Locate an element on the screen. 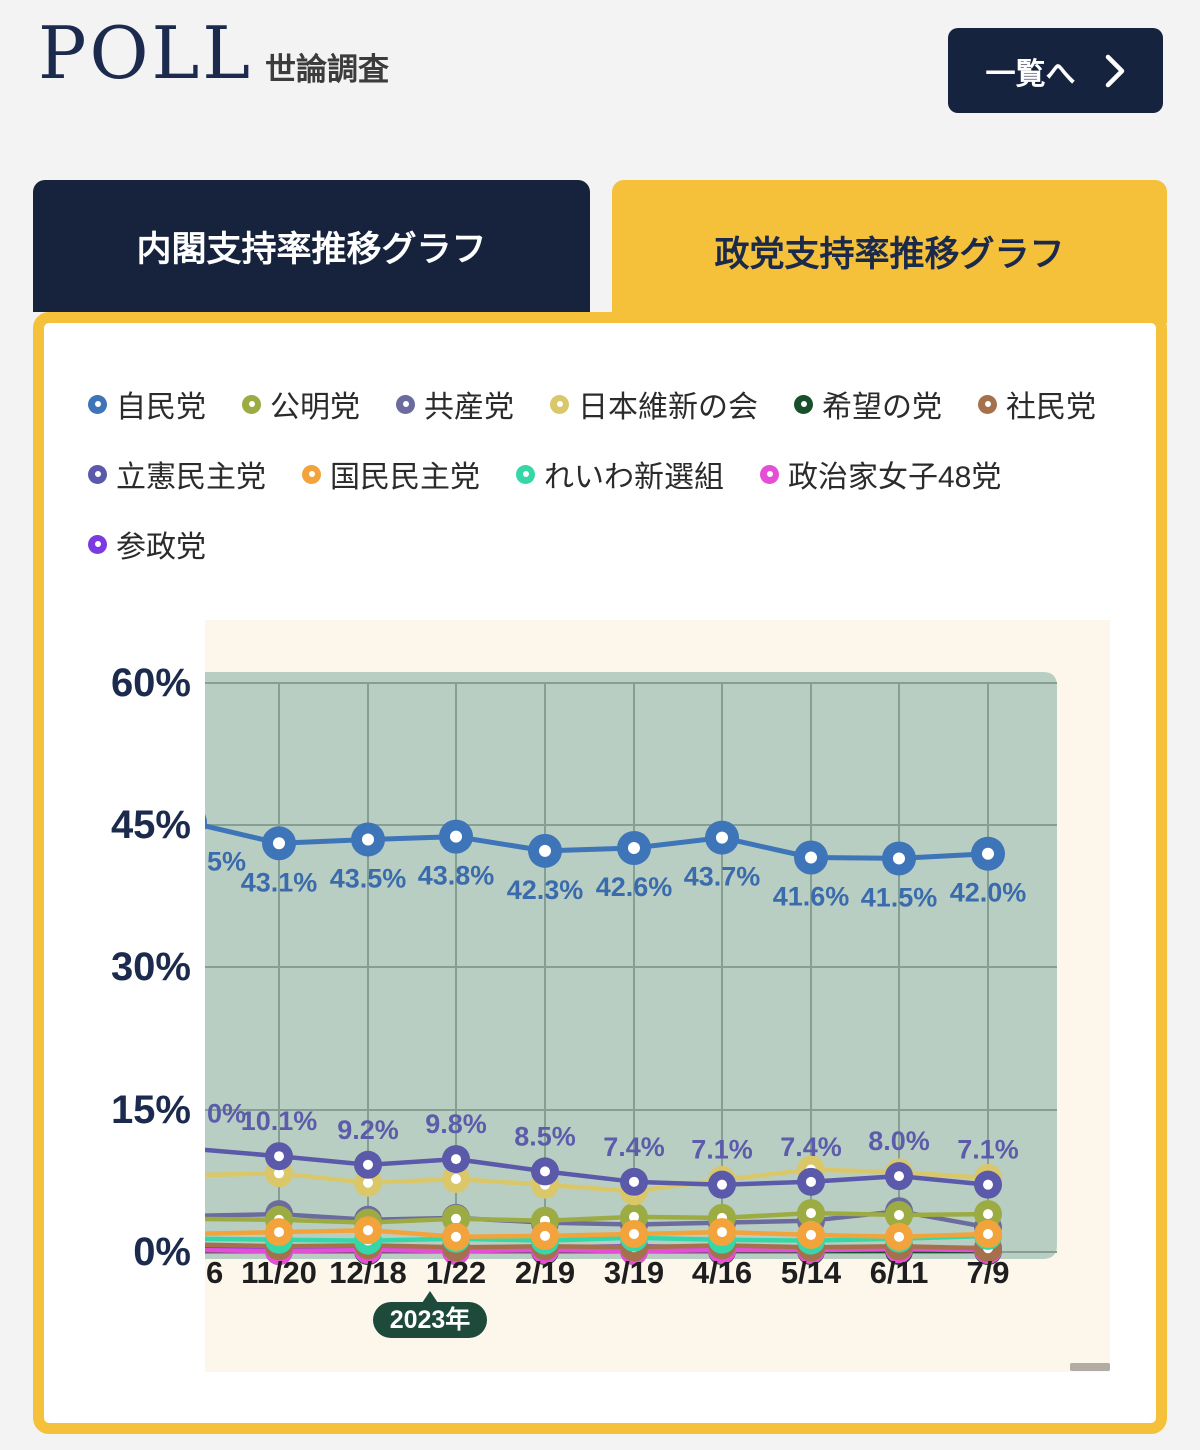  legend-item: 日本維新の会 is located at coordinates (654, 404).